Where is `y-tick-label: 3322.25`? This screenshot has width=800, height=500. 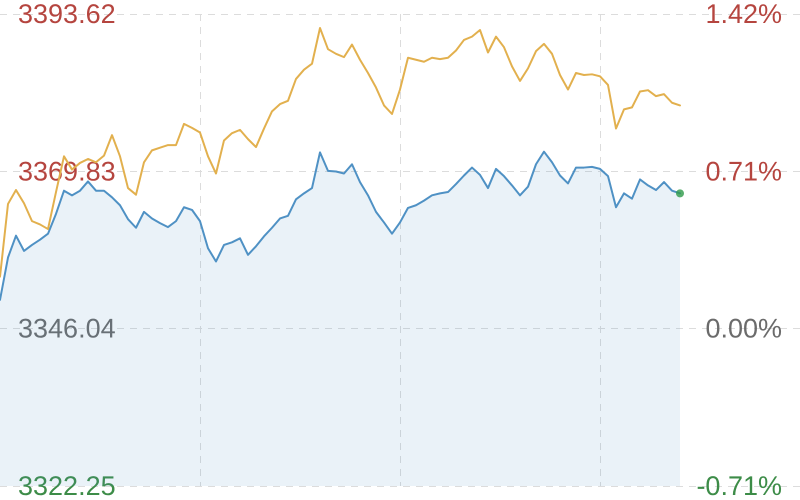
y-tick-label: 3322.25 is located at coordinates (67, 485).